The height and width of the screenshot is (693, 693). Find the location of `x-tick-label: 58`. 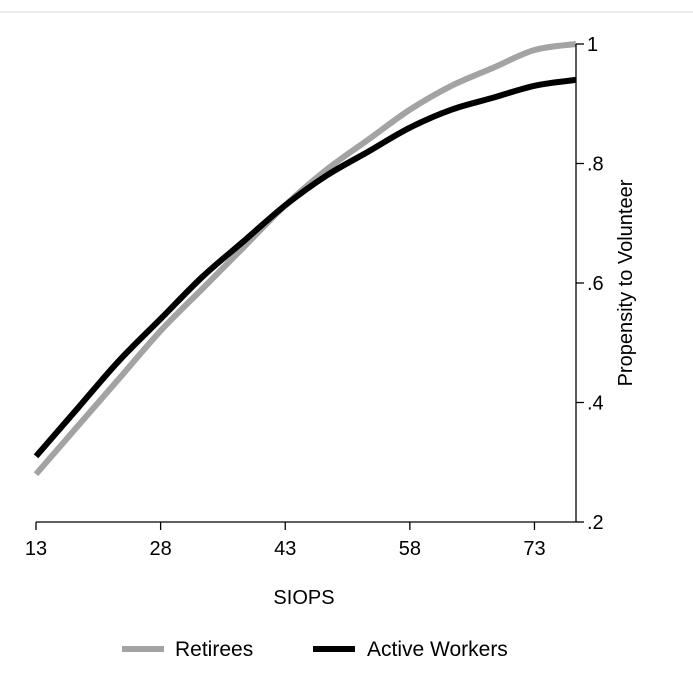

x-tick-label: 58 is located at coordinates (410, 549).